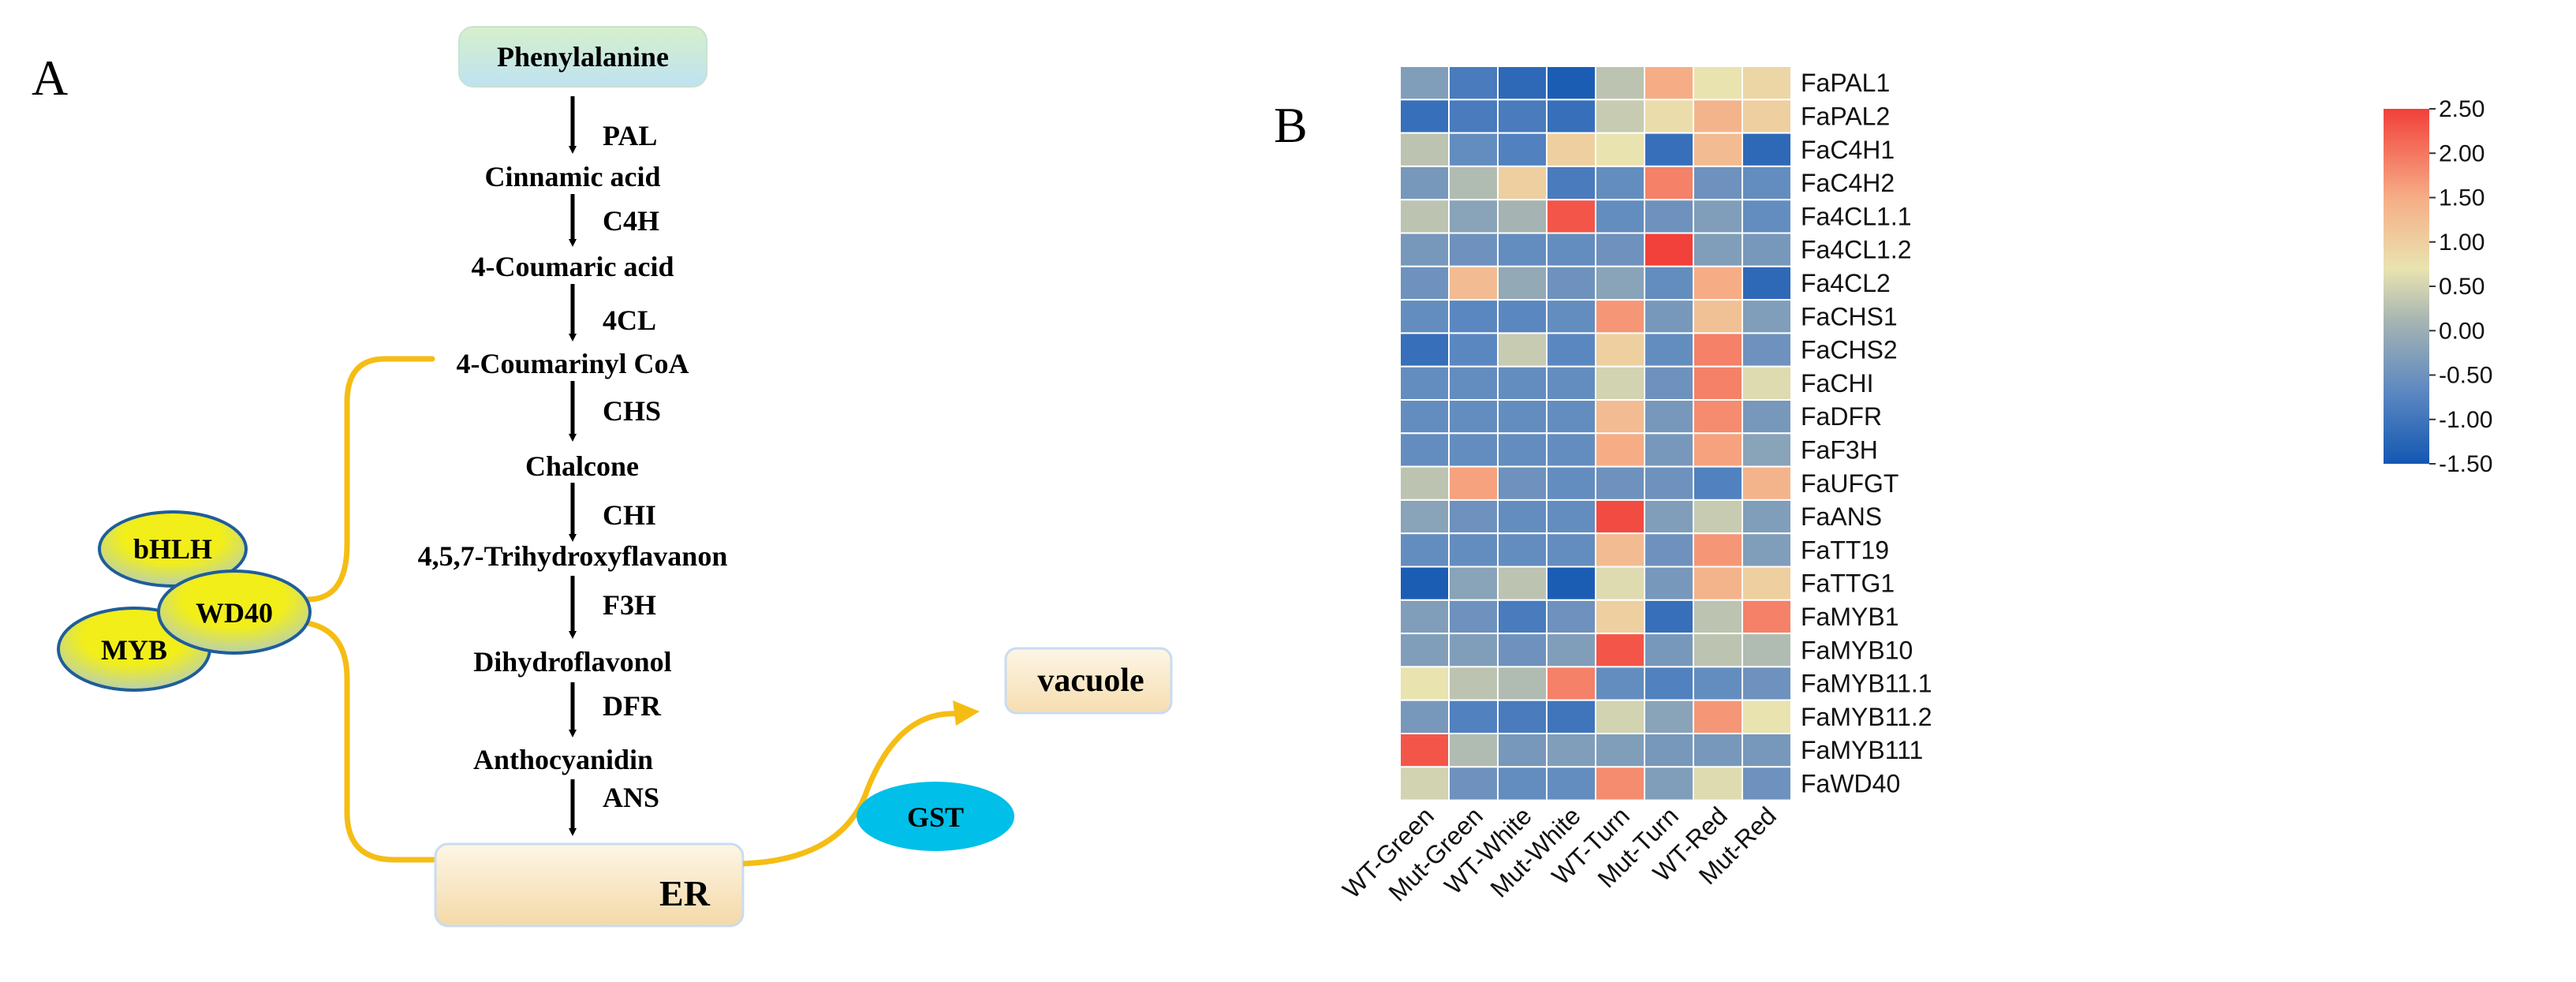 The width and height of the screenshot is (2576, 982). Describe the element at coordinates (1849, 350) in the screenshot. I see `gene-label: FaCHS2` at that location.